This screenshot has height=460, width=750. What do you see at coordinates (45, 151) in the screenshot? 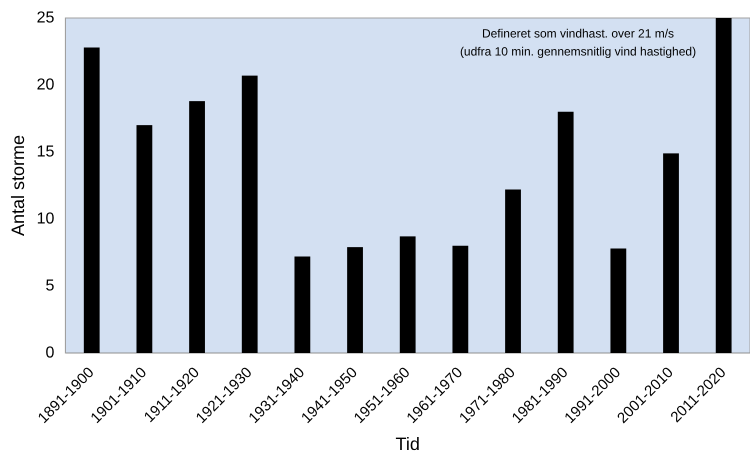
I see `y-tick-label: 15` at bounding box center [45, 151].